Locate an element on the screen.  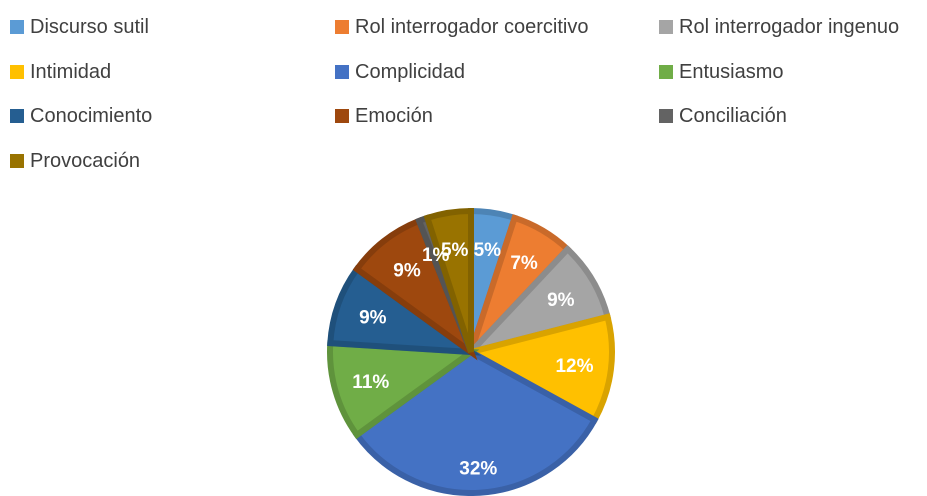
legend-item-provocacion: Provocación is located at coordinates (75, 161).